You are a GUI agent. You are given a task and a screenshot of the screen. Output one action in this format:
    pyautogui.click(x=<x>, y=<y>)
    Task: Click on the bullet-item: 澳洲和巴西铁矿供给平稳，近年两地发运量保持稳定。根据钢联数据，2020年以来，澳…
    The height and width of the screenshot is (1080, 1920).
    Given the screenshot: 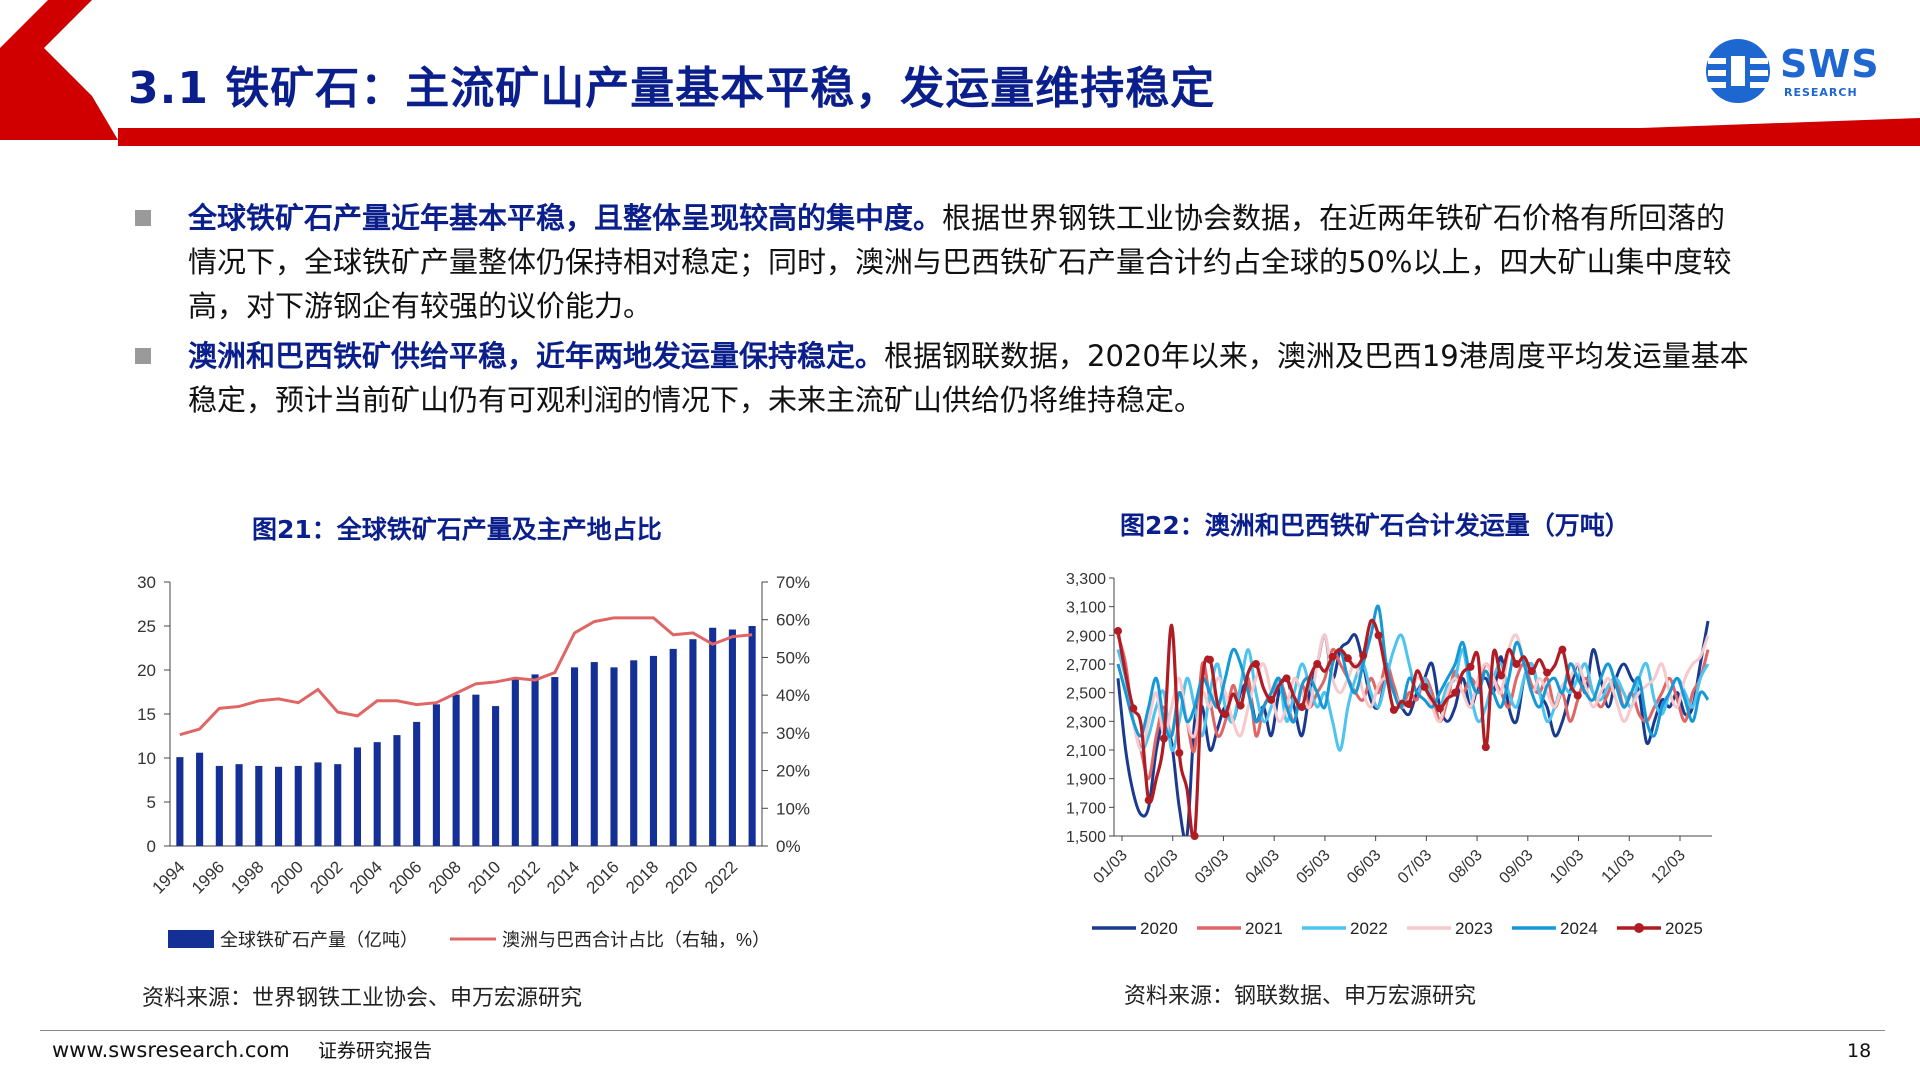 What is the action you would take?
    pyautogui.click(x=942, y=378)
    